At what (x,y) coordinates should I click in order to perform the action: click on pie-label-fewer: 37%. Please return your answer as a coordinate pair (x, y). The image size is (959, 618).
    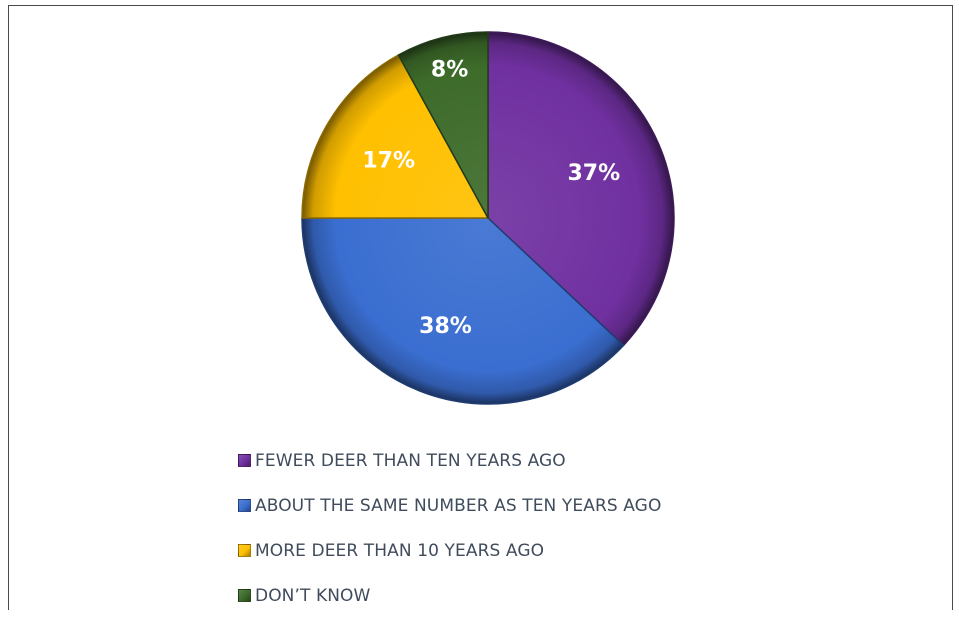
    Looking at the image, I should click on (593, 173).